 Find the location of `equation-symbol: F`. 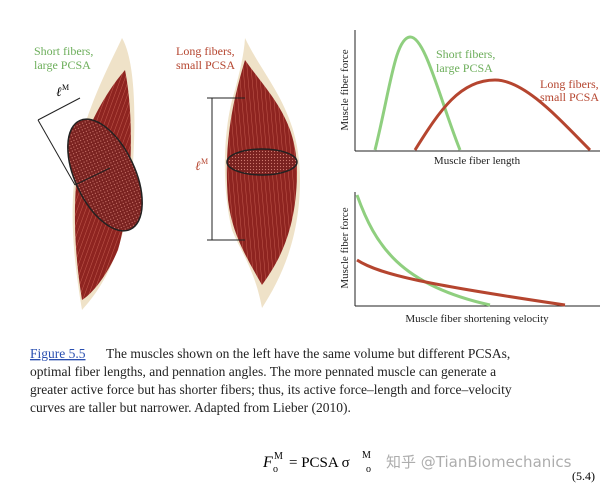

equation-symbol: F is located at coordinates (267, 462).